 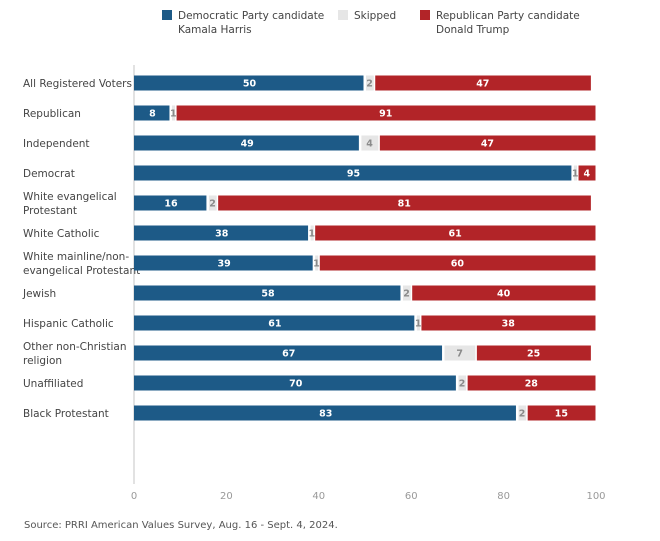 I want to click on bar-row-white-evangelical-protestant: 16 2 81, so click(x=362, y=203).